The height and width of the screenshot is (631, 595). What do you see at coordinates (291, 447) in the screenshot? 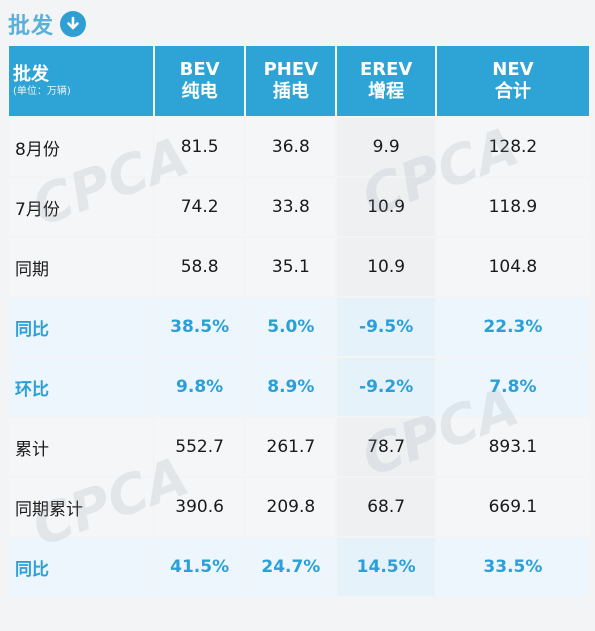
I see `table-cell: 261.7` at bounding box center [291, 447].